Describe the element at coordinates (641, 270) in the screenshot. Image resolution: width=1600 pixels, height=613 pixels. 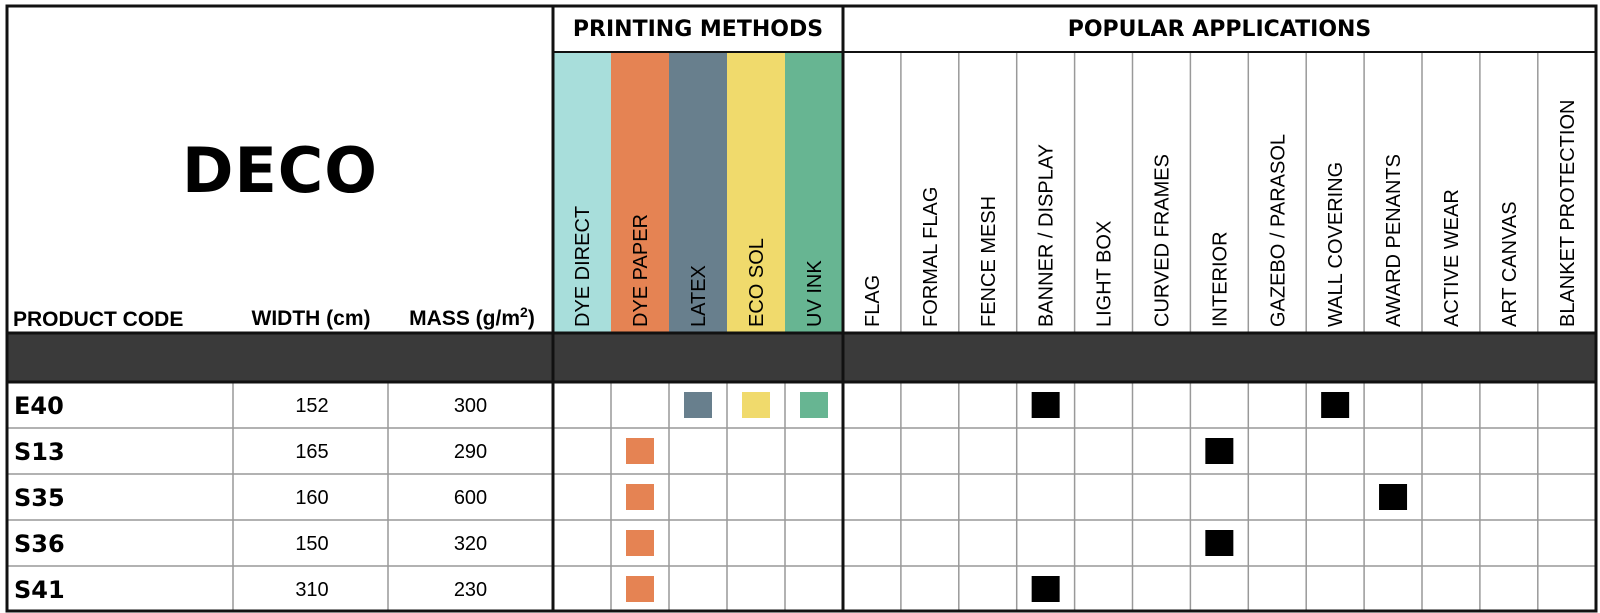
I see `method-label: DYE PAPER` at that location.